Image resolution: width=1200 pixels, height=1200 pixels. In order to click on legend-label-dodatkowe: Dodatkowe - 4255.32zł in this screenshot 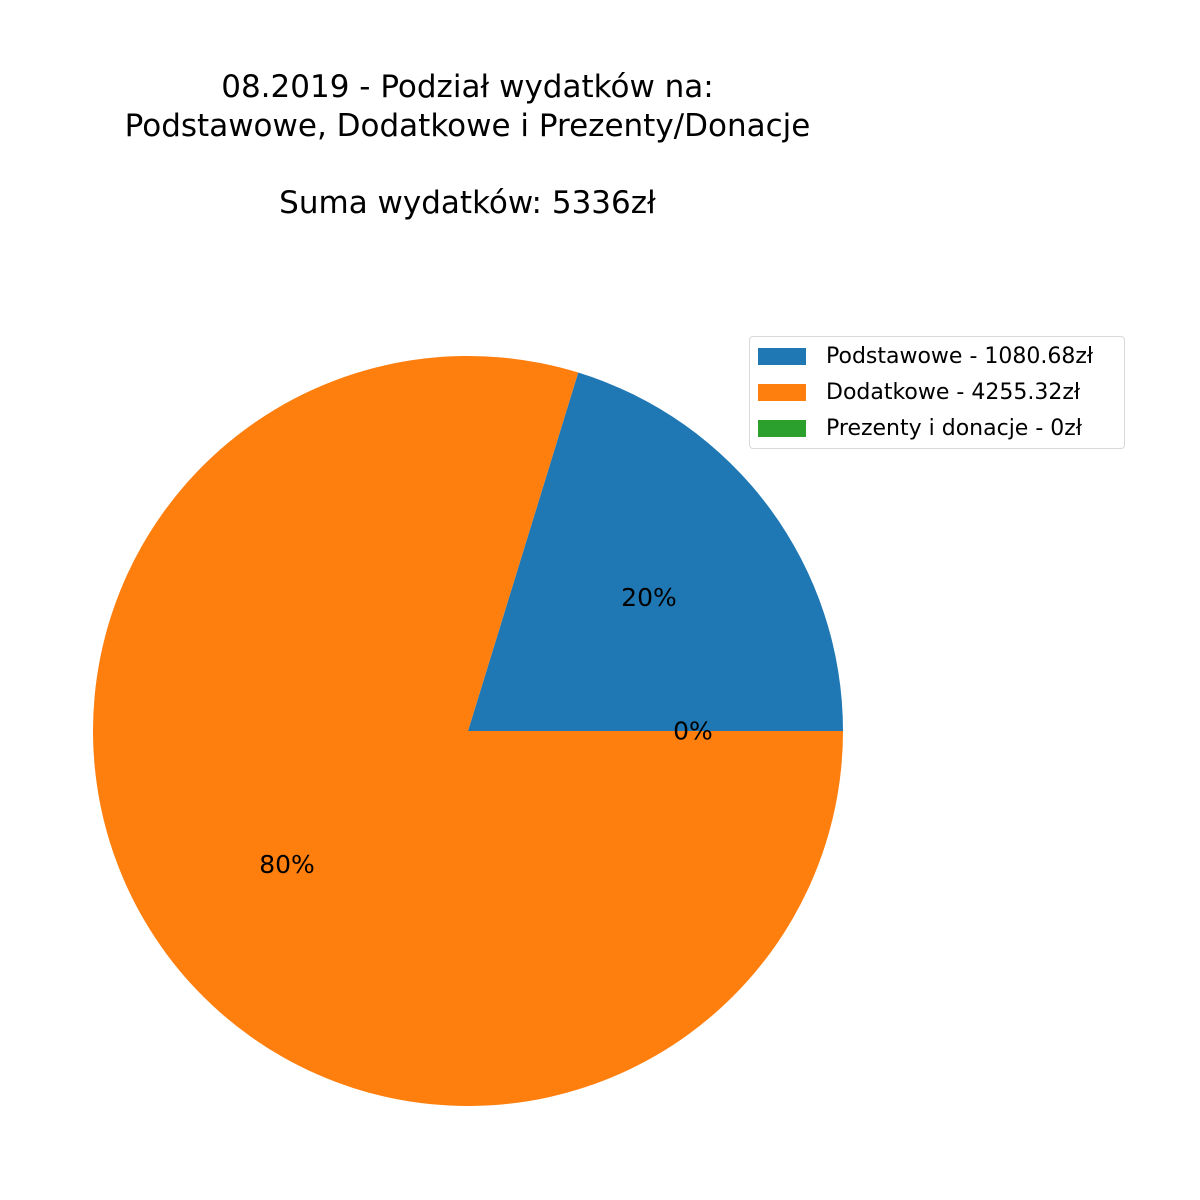, I will do `click(953, 392)`.